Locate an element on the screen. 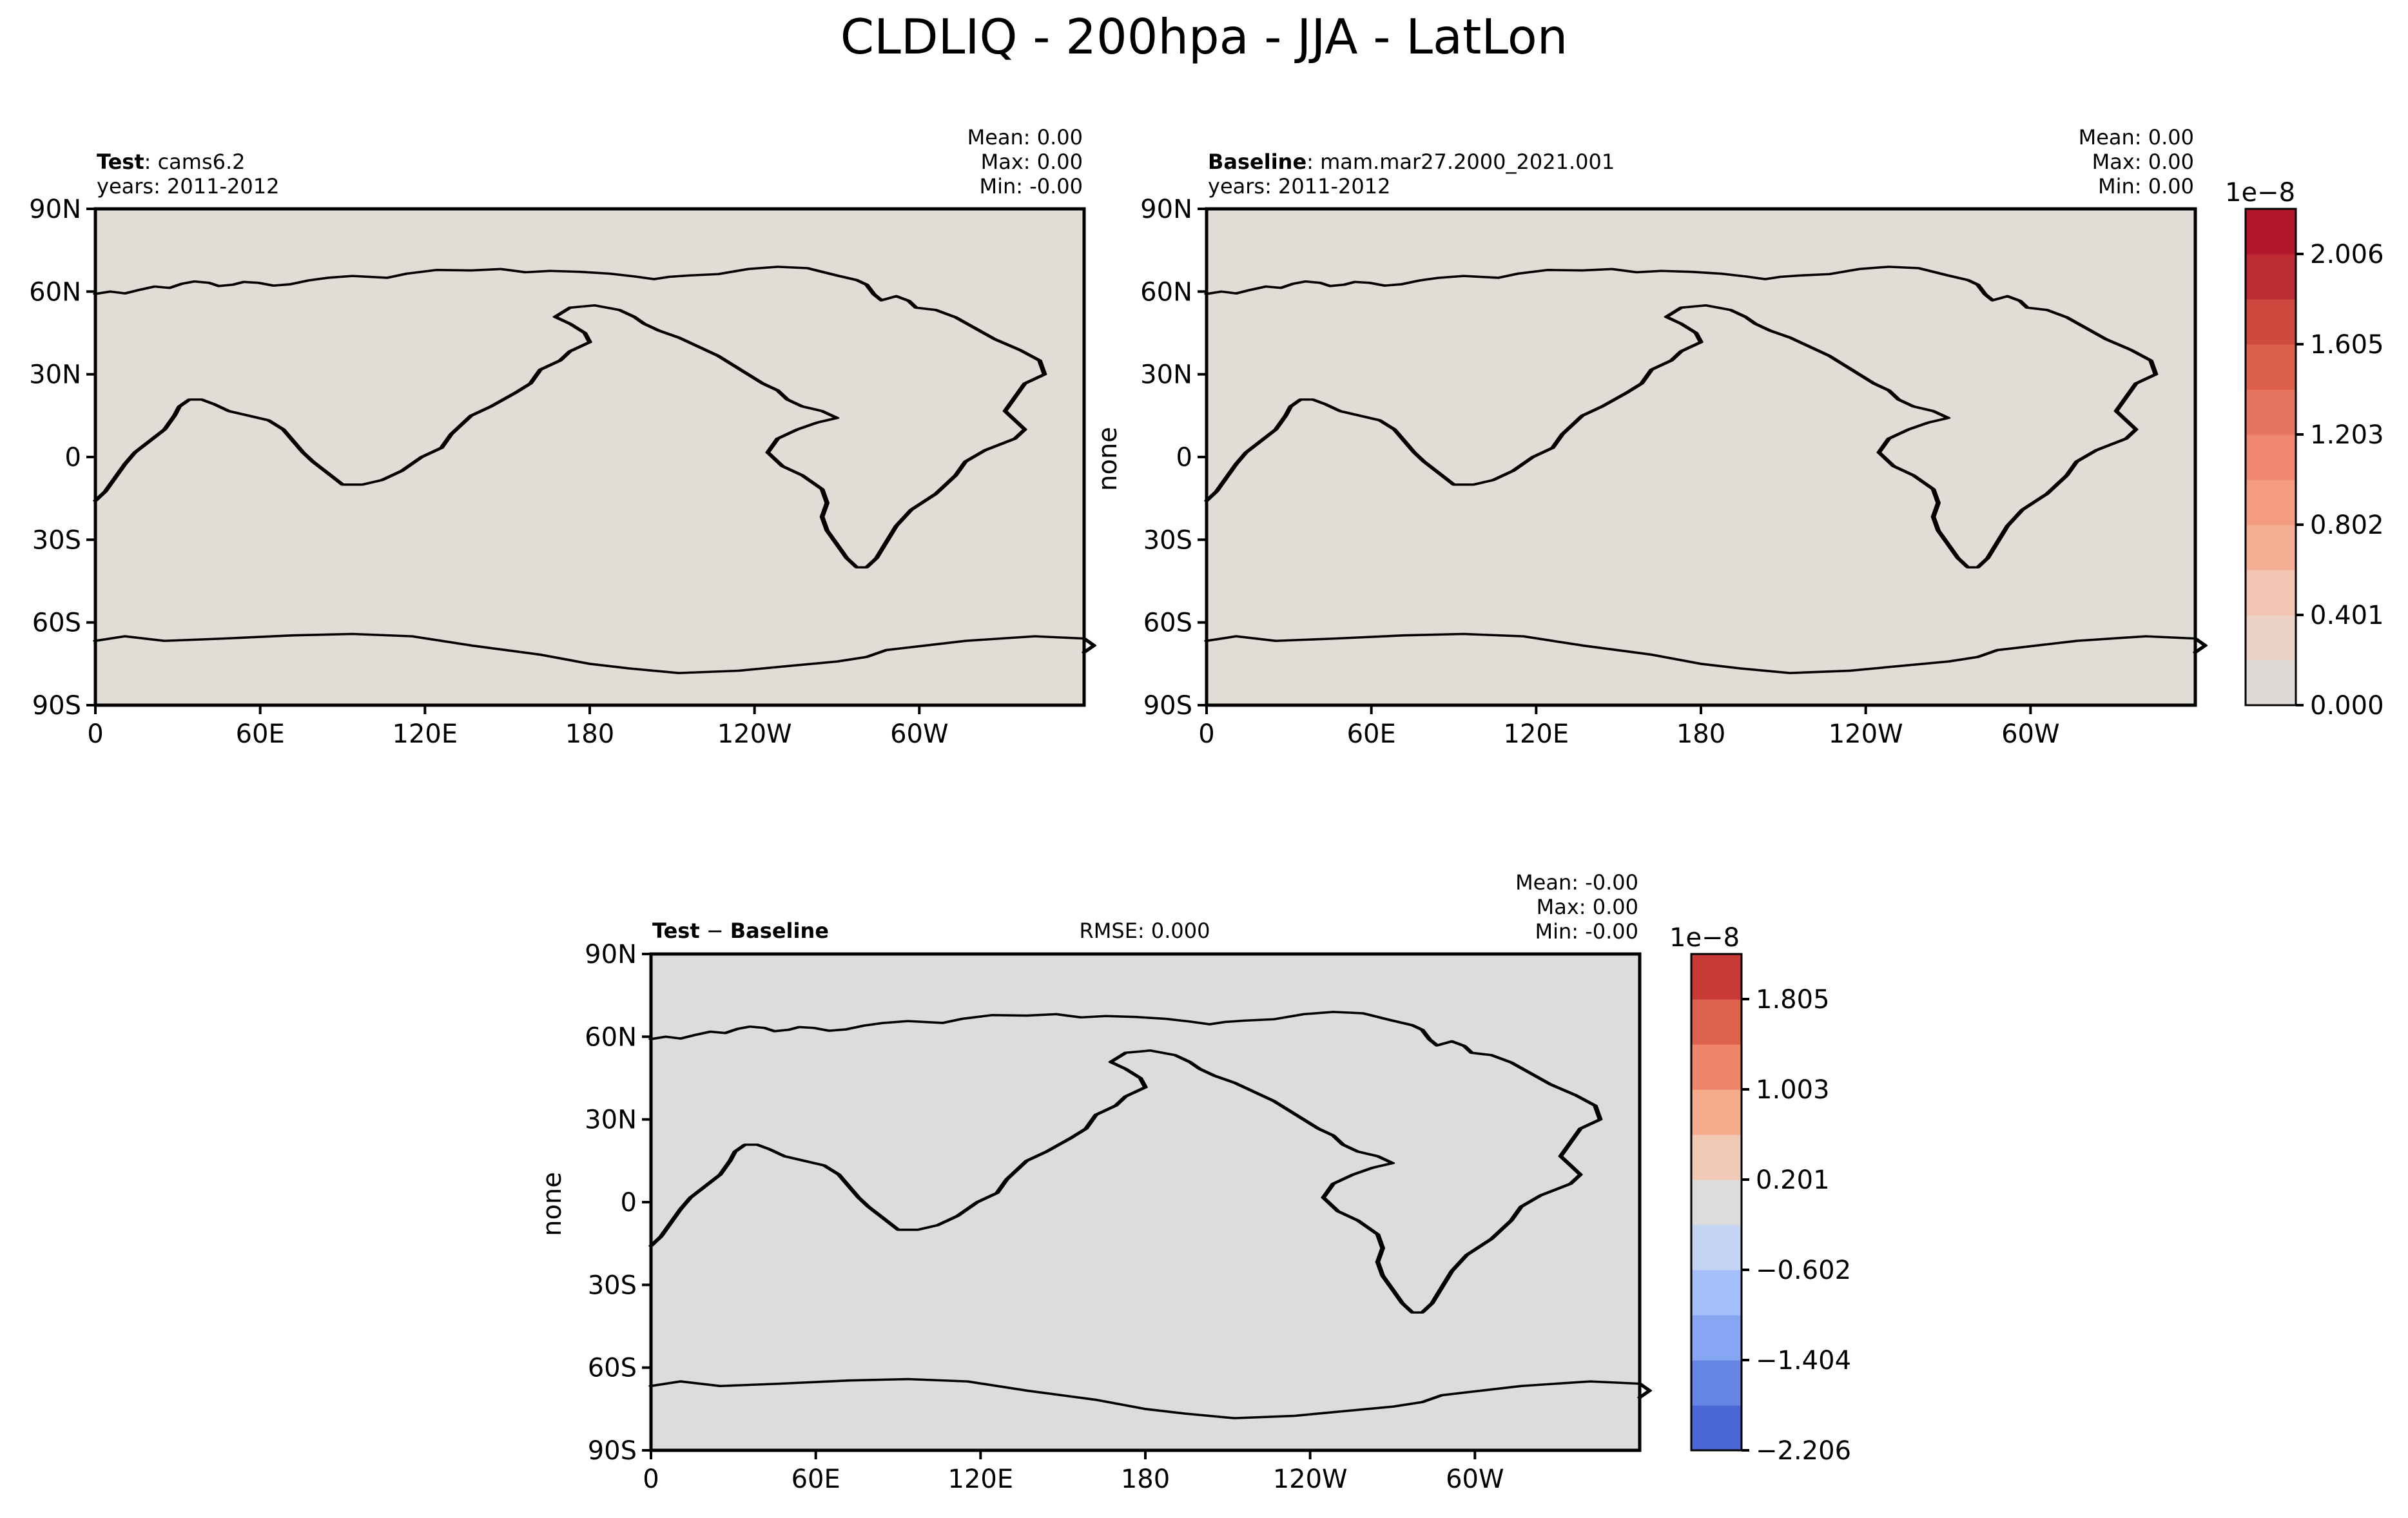 This screenshot has height=1518, width=2408. colorbar-bottom-tick-label: 1.805 is located at coordinates (1793, 1000).